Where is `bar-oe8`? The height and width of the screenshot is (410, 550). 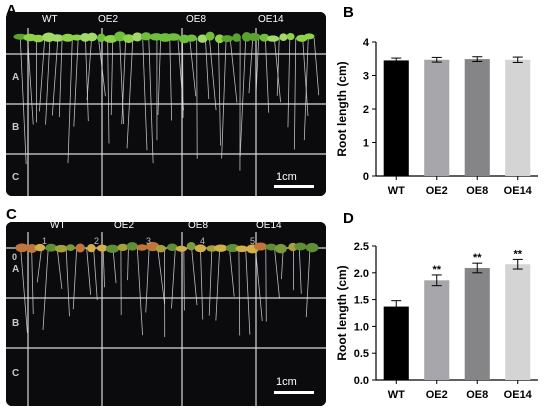 bar-oe8 is located at coordinates (477, 117).